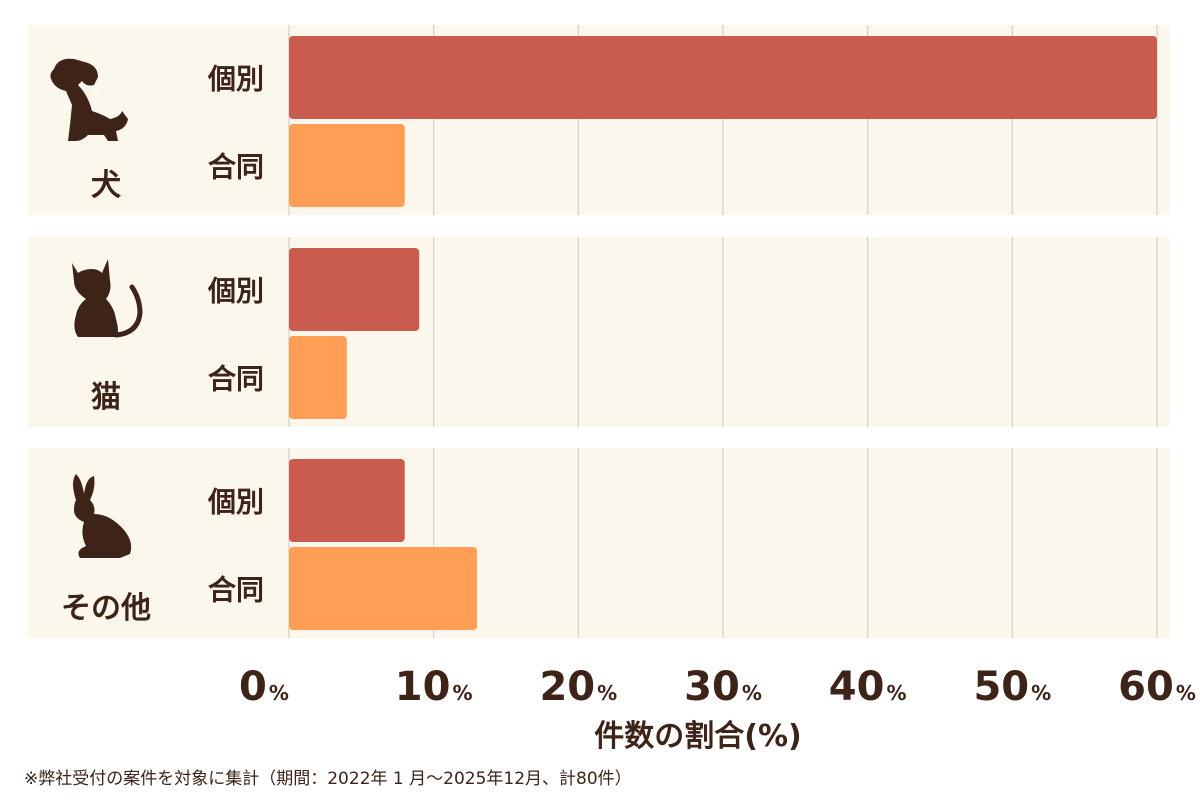 The width and height of the screenshot is (1200, 800). I want to click on x-tick-label: 10%, so click(434, 687).